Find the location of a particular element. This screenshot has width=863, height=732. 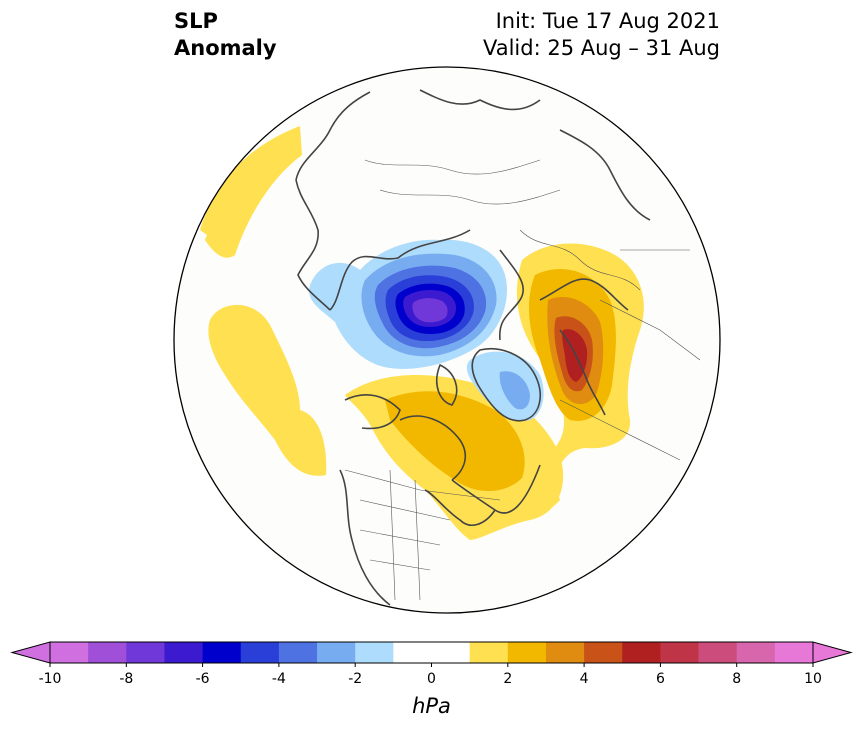

negative-lobe-greenland is located at coordinates (505, 386).